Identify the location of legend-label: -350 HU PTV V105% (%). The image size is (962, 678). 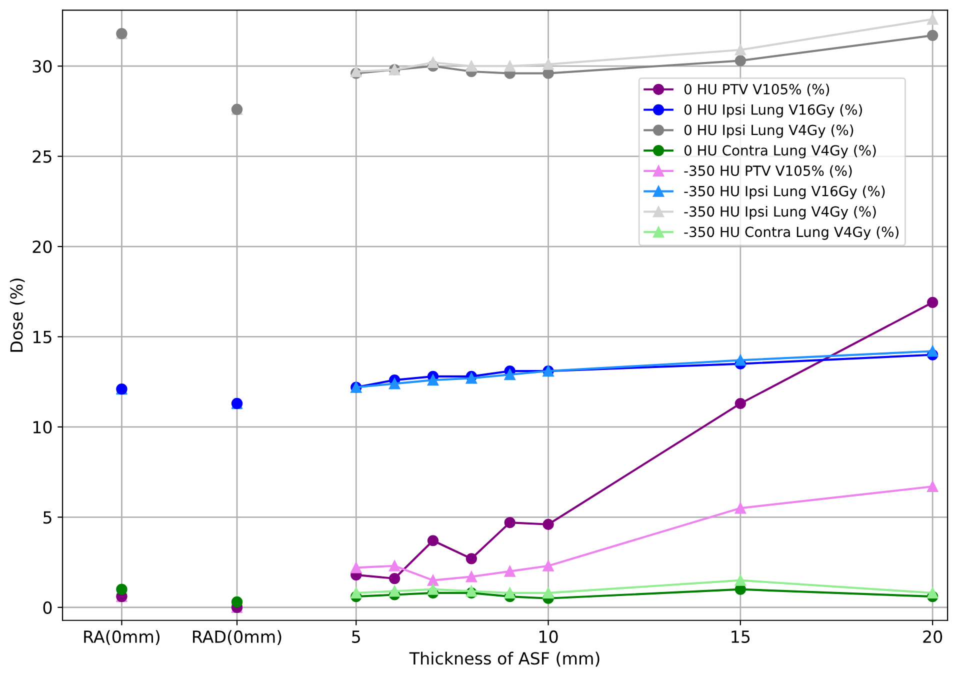
(768, 171).